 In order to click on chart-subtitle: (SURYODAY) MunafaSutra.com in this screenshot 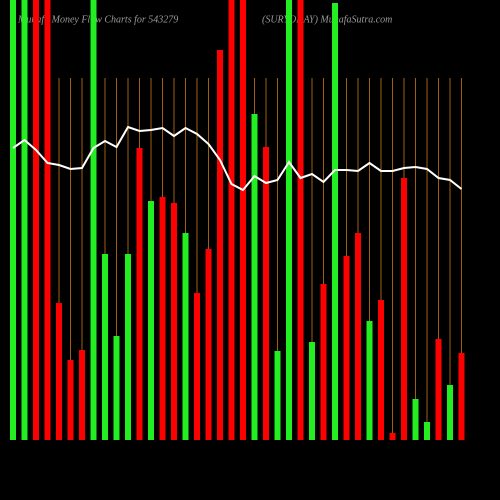, I will do `click(327, 19)`.